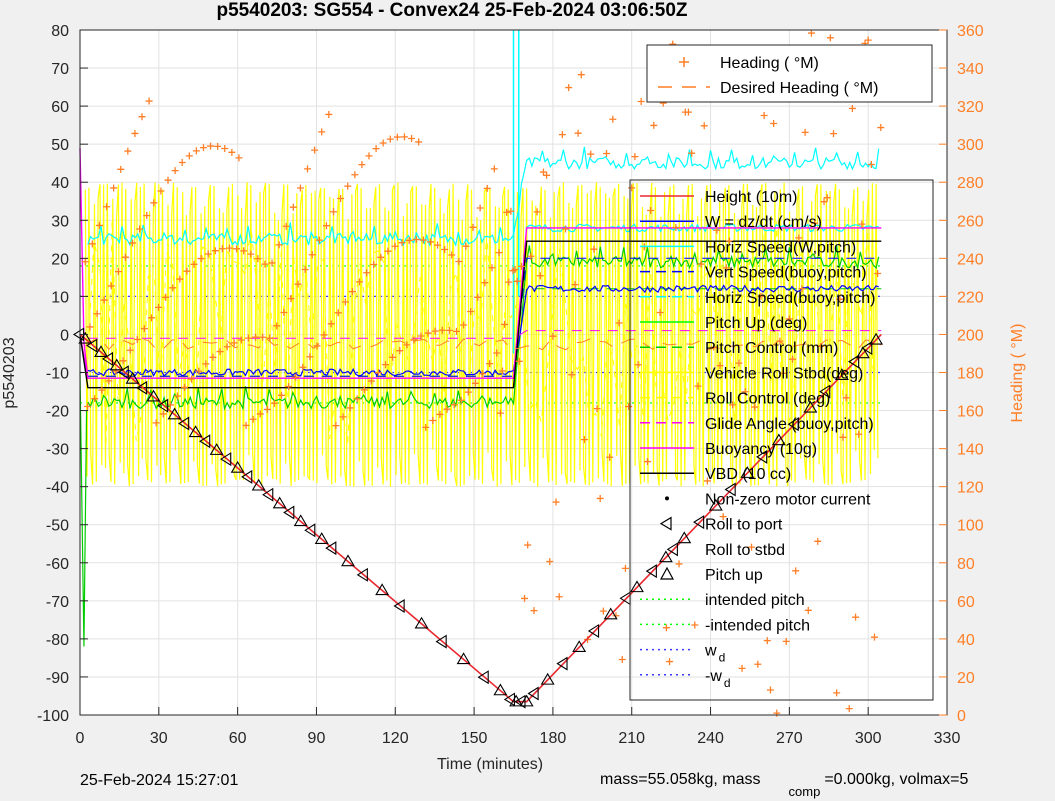  What do you see at coordinates (710, 651) in the screenshot?
I see `legend-label: w` at bounding box center [710, 651].